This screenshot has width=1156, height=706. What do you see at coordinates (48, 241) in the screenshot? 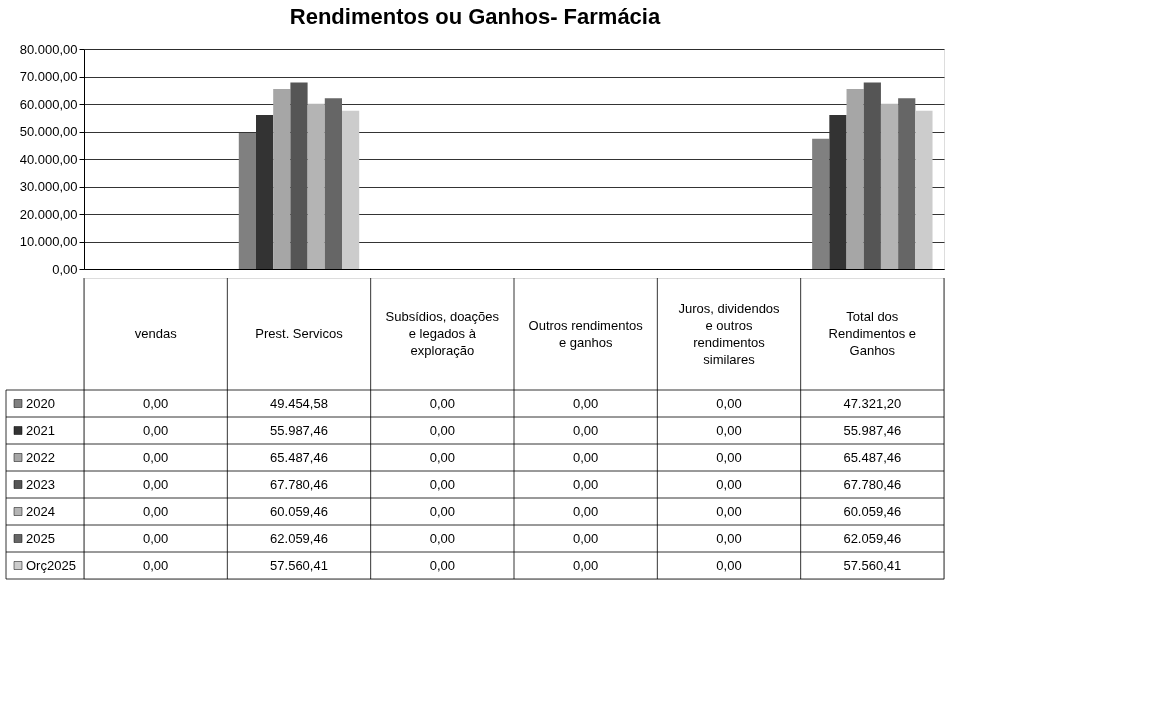
I see `y-tick-label: 10.000,00` at bounding box center [48, 241].